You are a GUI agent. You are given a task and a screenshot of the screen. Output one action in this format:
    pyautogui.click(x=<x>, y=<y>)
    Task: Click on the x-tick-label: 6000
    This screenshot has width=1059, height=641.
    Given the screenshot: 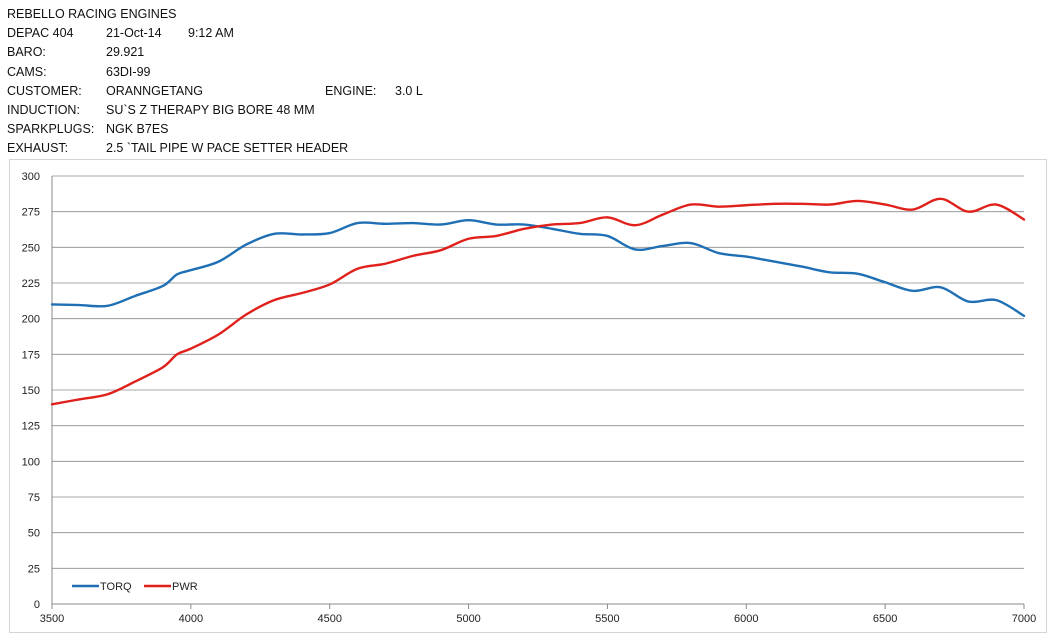 What is the action you would take?
    pyautogui.click(x=746, y=619)
    